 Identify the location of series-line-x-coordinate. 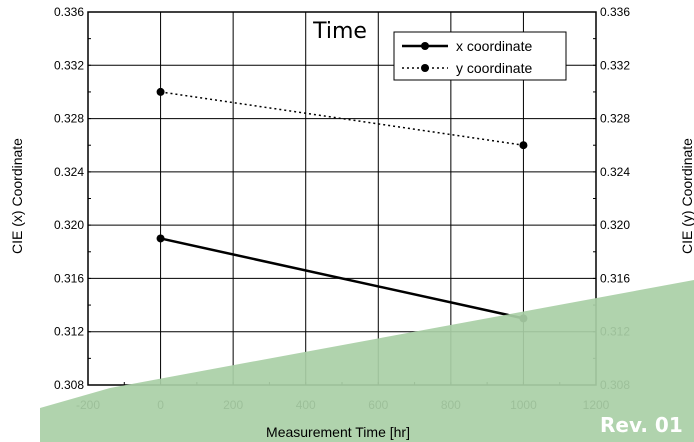
(342, 278).